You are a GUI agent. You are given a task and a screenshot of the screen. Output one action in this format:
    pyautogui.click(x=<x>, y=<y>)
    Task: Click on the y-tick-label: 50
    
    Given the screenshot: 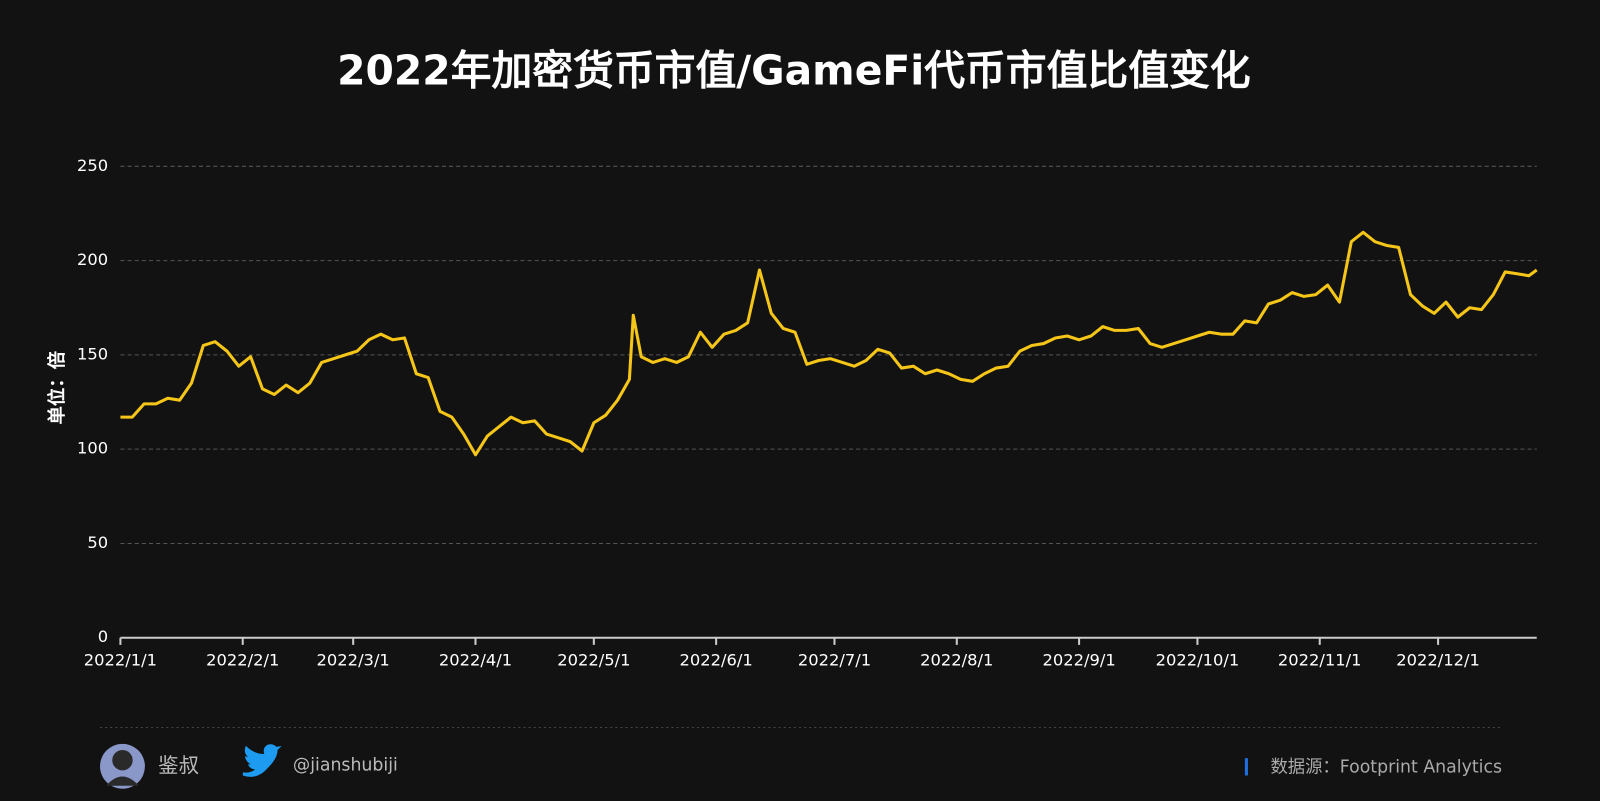 What is the action you would take?
    pyautogui.click(x=97, y=542)
    